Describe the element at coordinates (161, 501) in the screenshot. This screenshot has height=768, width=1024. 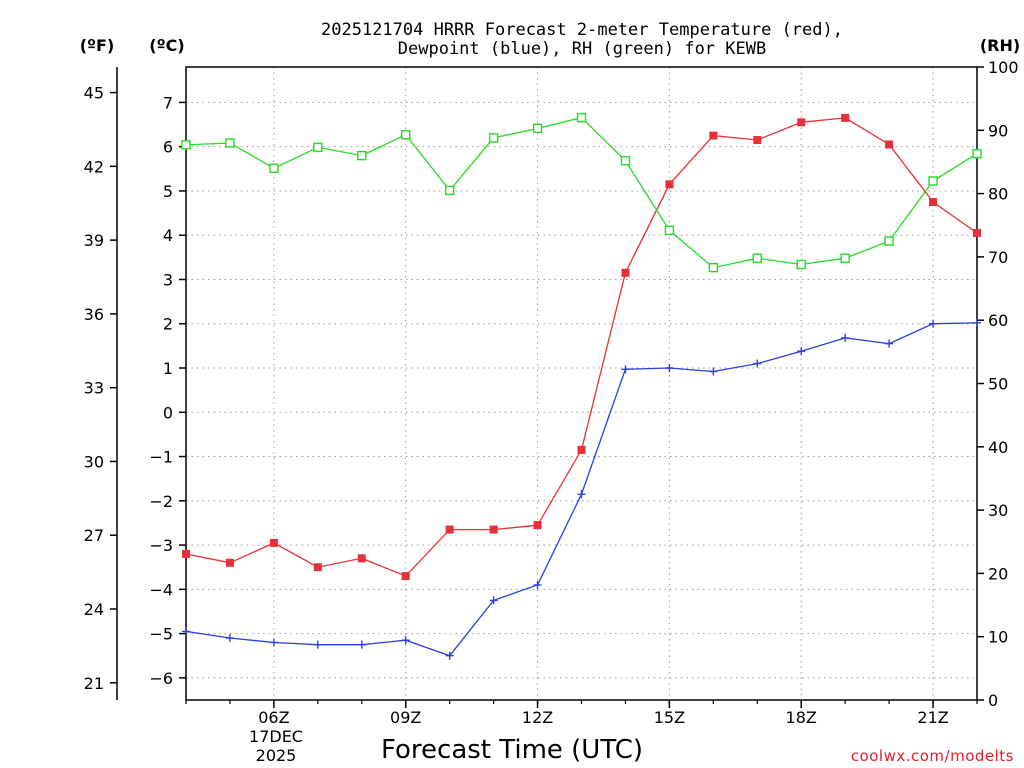
I see `celsius-tick-label: −2` at that location.